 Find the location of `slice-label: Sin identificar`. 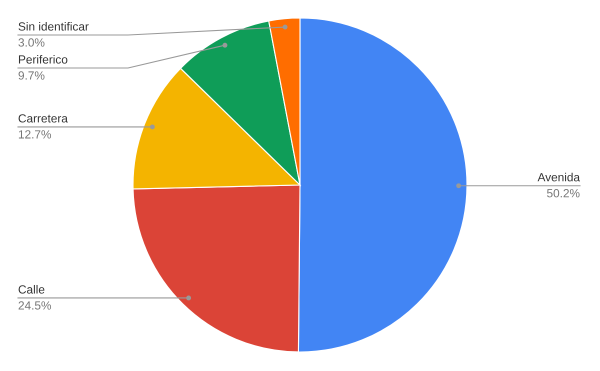

slice-label: Sin identificar is located at coordinates (53, 26).